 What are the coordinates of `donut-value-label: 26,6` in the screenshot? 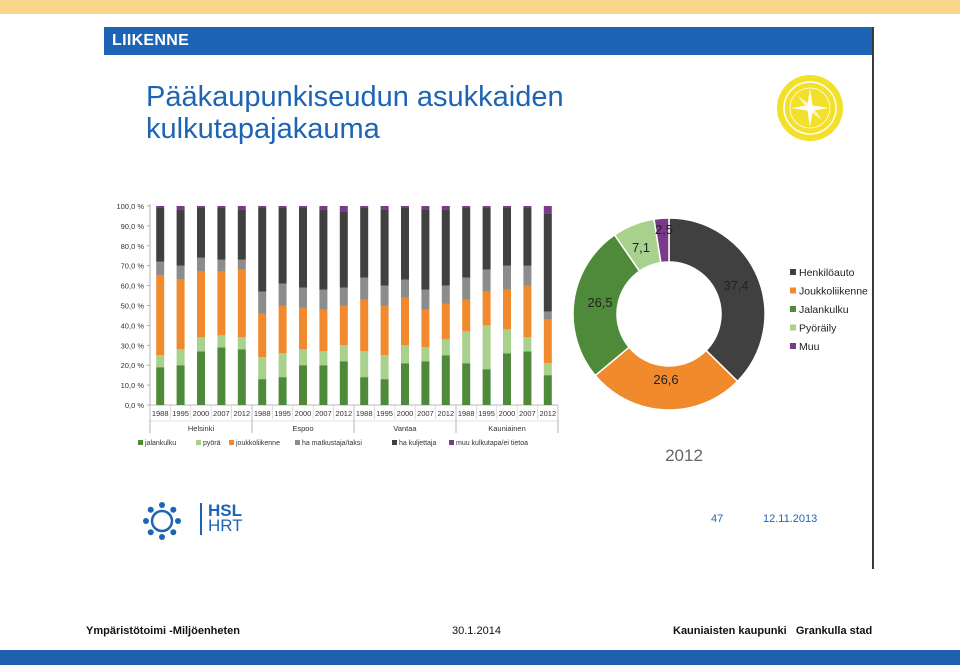 It's located at (665, 379).